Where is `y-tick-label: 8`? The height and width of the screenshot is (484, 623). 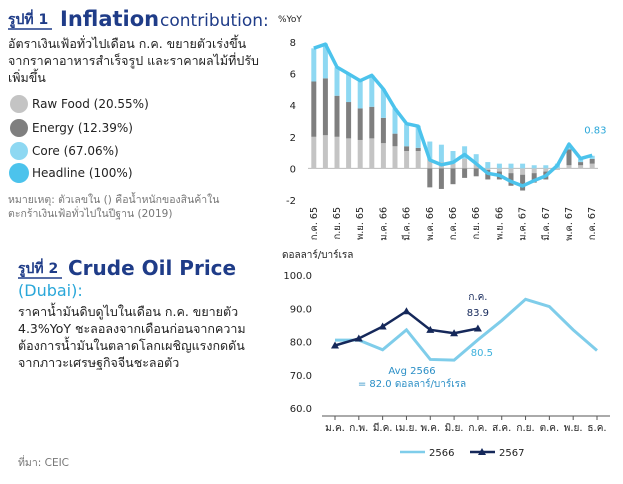
y-tick-label: 8 is located at coordinates (293, 43).